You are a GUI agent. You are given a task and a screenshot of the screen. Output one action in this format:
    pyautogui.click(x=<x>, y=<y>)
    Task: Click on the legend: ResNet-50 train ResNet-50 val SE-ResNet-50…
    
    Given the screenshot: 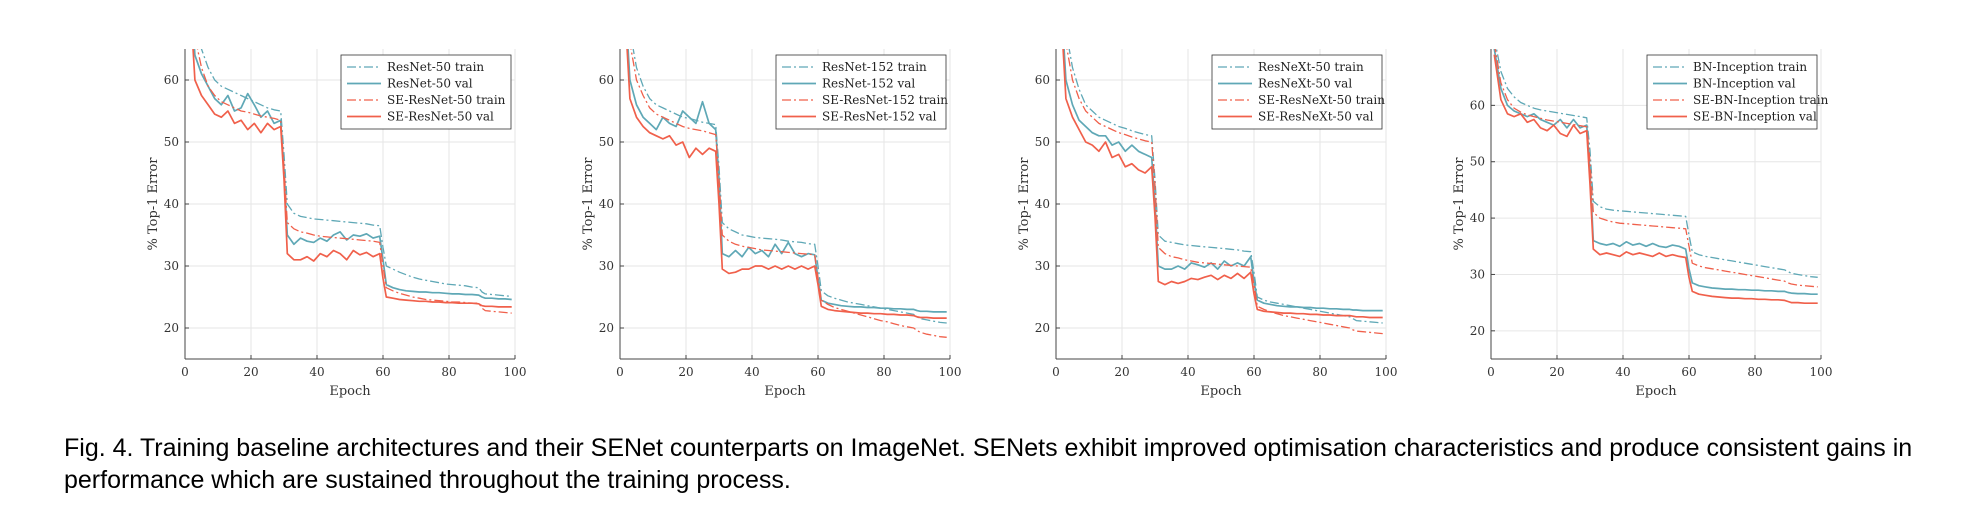 What is the action you would take?
    pyautogui.click(x=426, y=92)
    